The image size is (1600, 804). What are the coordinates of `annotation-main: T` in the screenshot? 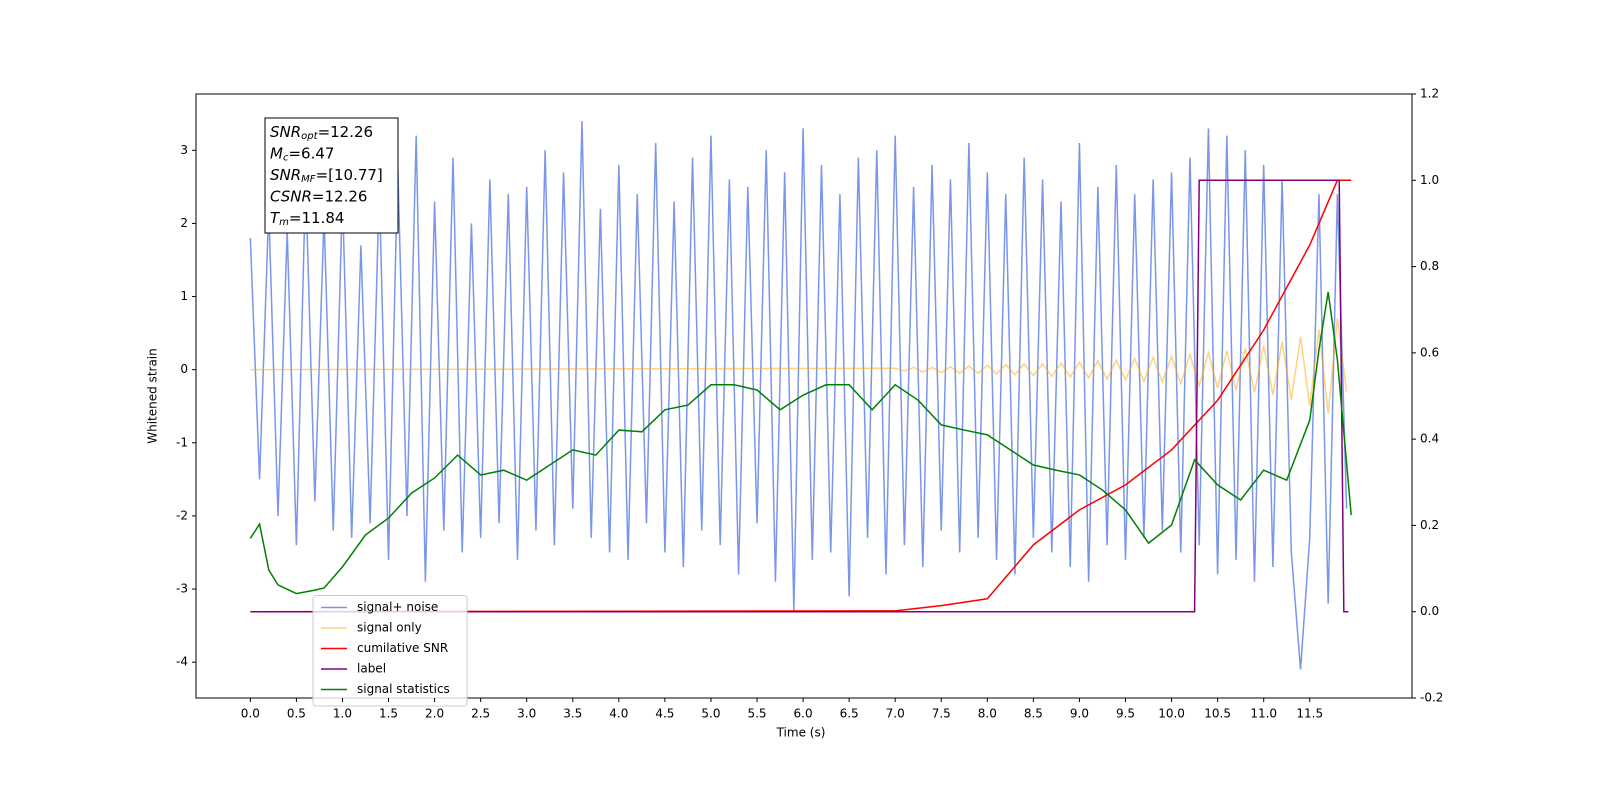 It's located at (275, 218).